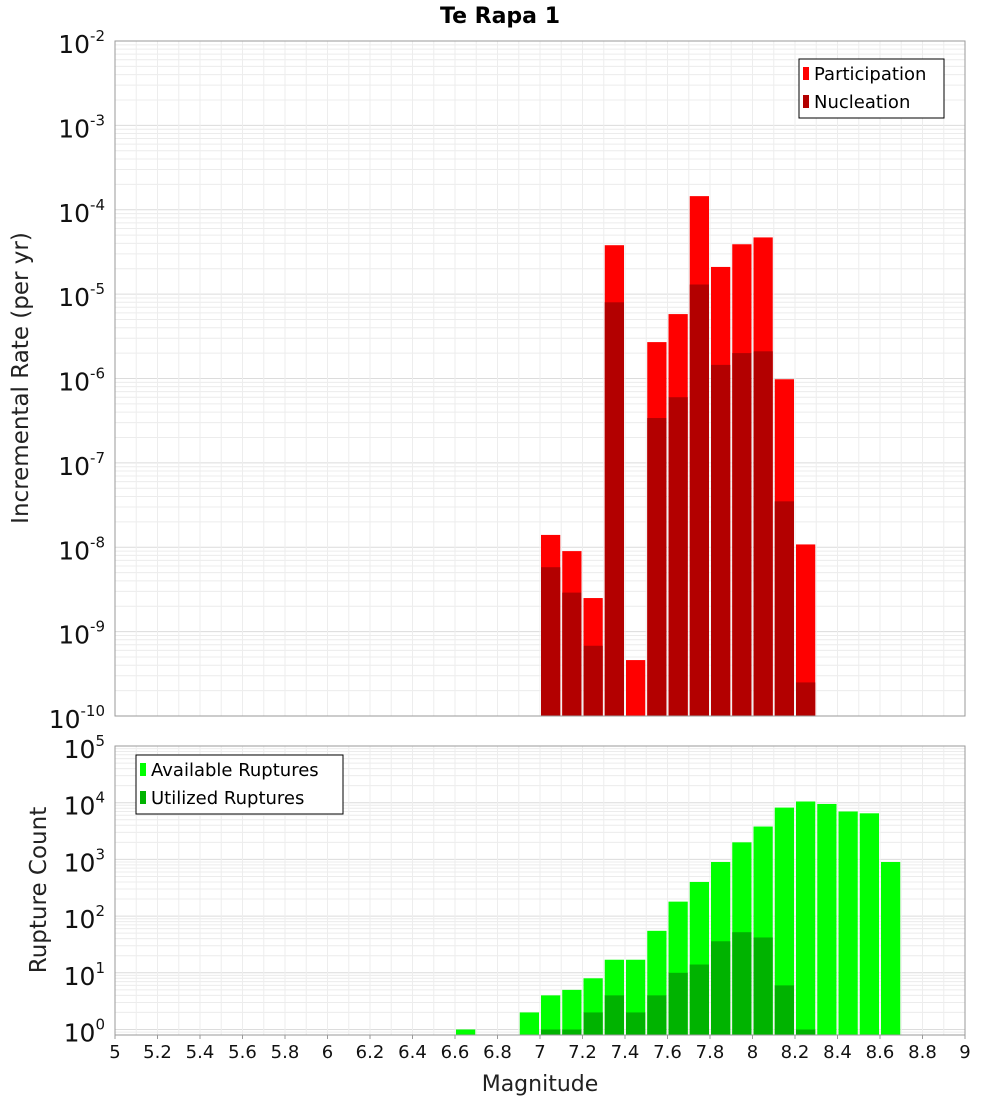 The height and width of the screenshot is (1100, 1000). Describe the element at coordinates (710, 1052) in the screenshot. I see `x-tick-label: 7.8` at that location.